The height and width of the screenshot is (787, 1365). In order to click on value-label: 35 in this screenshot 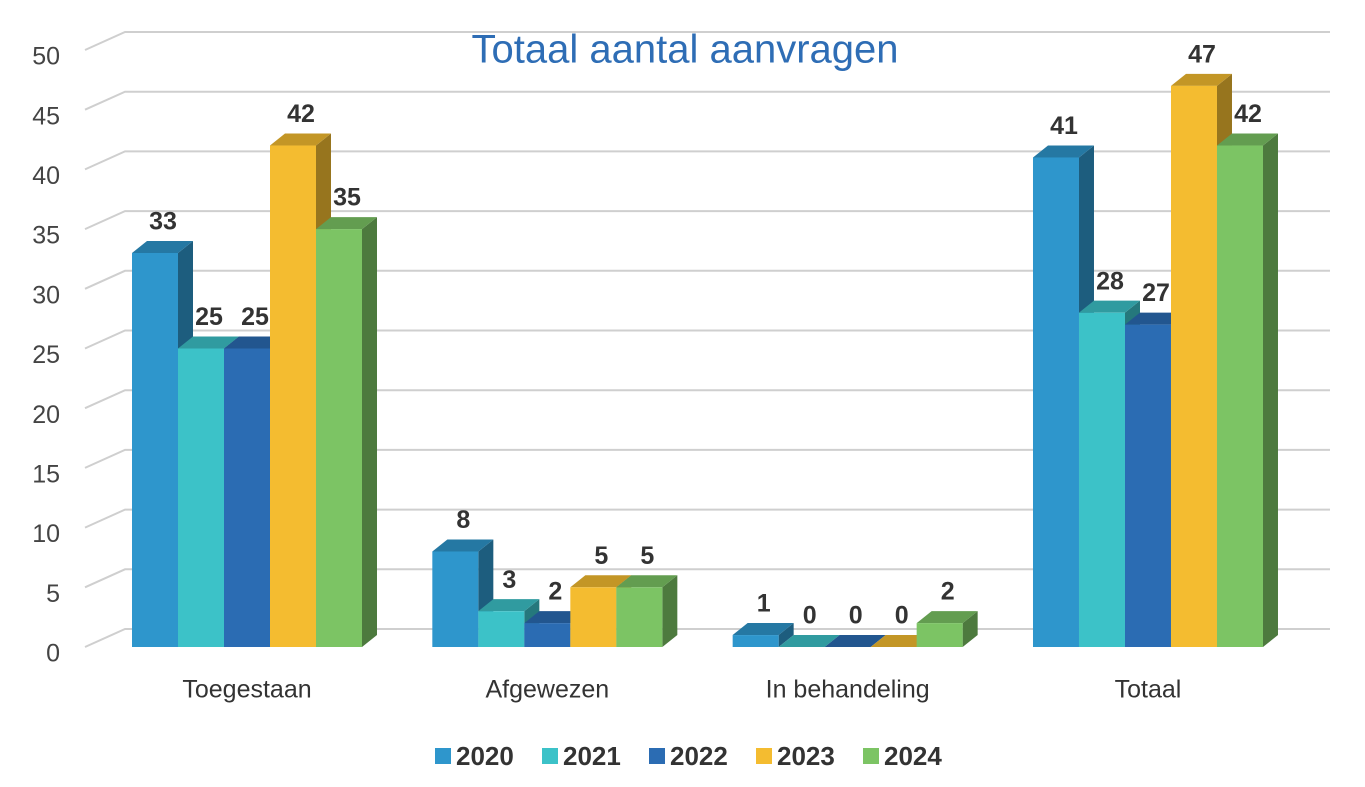, I will do `click(347, 198)`.